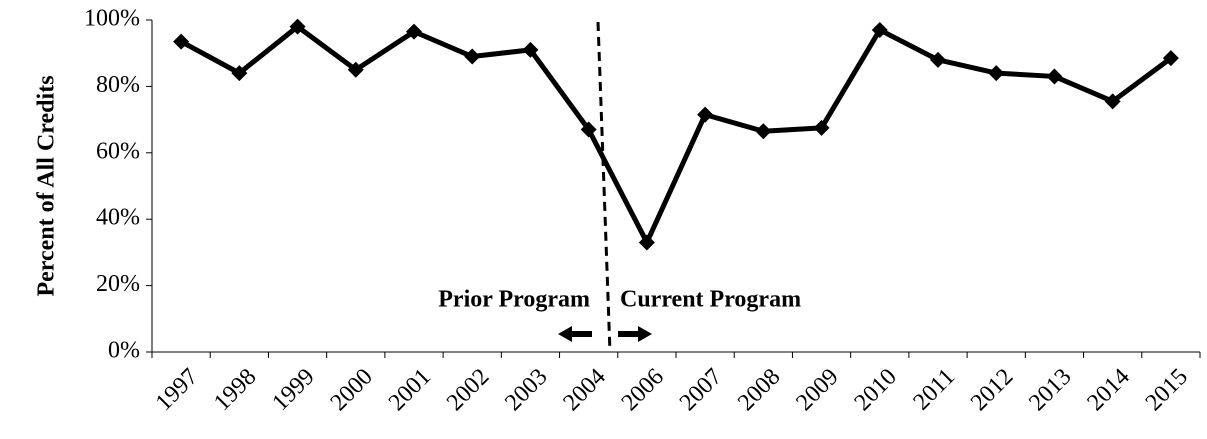 The height and width of the screenshot is (439, 1207). Describe the element at coordinates (1167, 390) in the screenshot. I see `x-tick-label: 2015` at that location.